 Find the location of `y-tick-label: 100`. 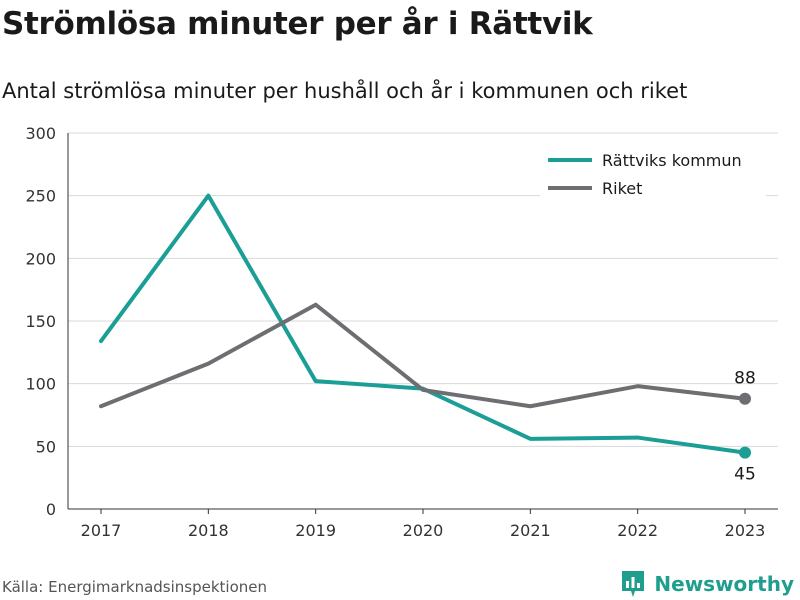

y-tick-label: 100 is located at coordinates (40, 384).